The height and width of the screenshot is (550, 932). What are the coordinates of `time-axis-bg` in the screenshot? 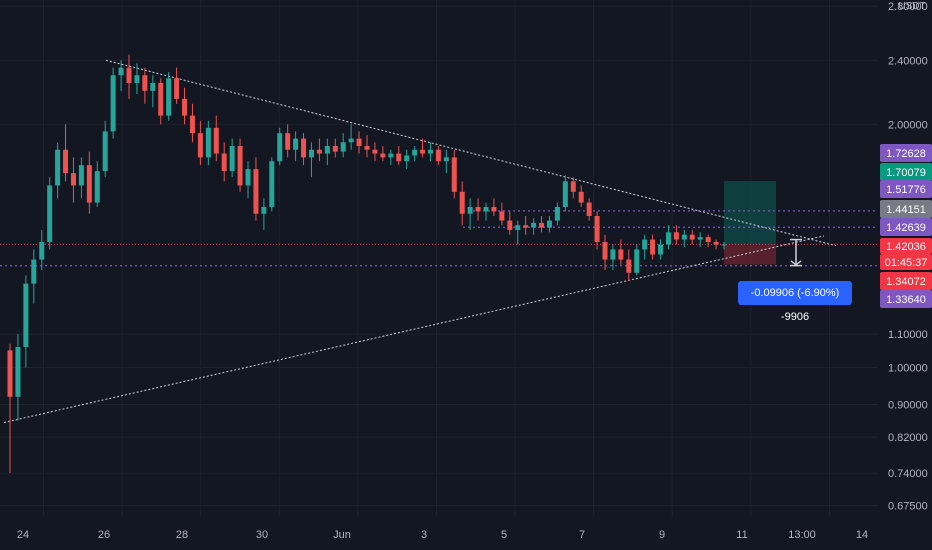 It's located at (440, 534).